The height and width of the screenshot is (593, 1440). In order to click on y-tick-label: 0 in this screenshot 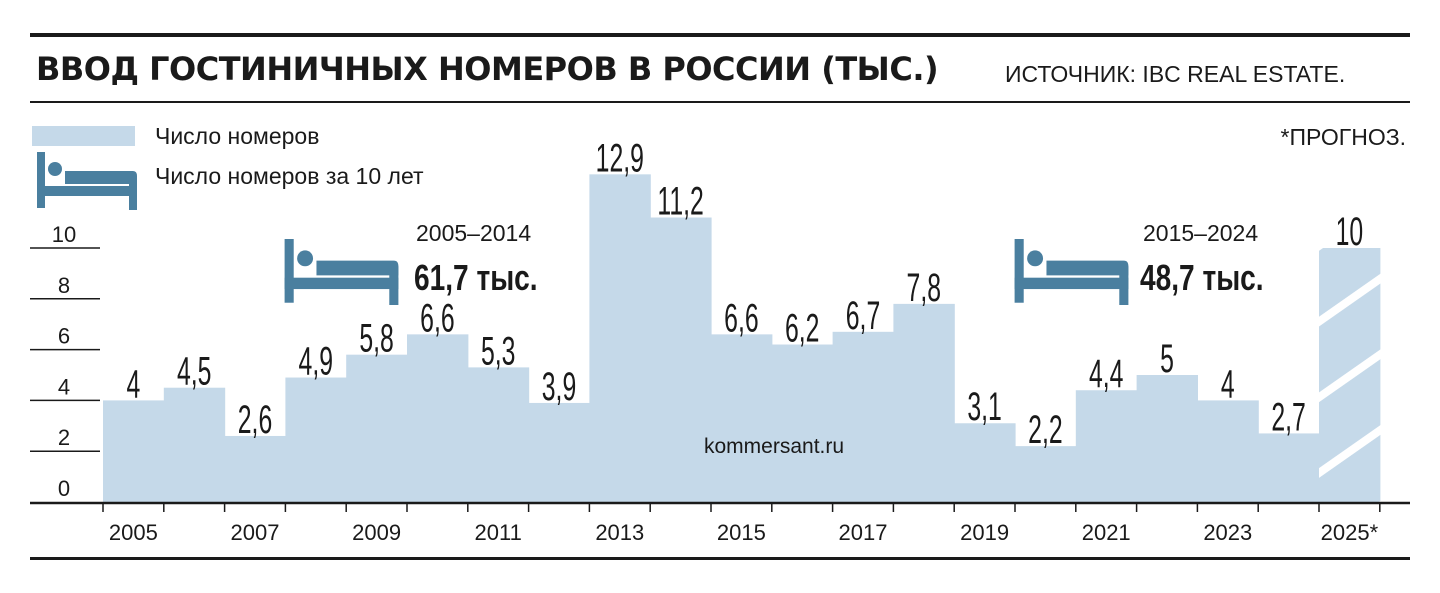, I will do `click(64, 488)`.